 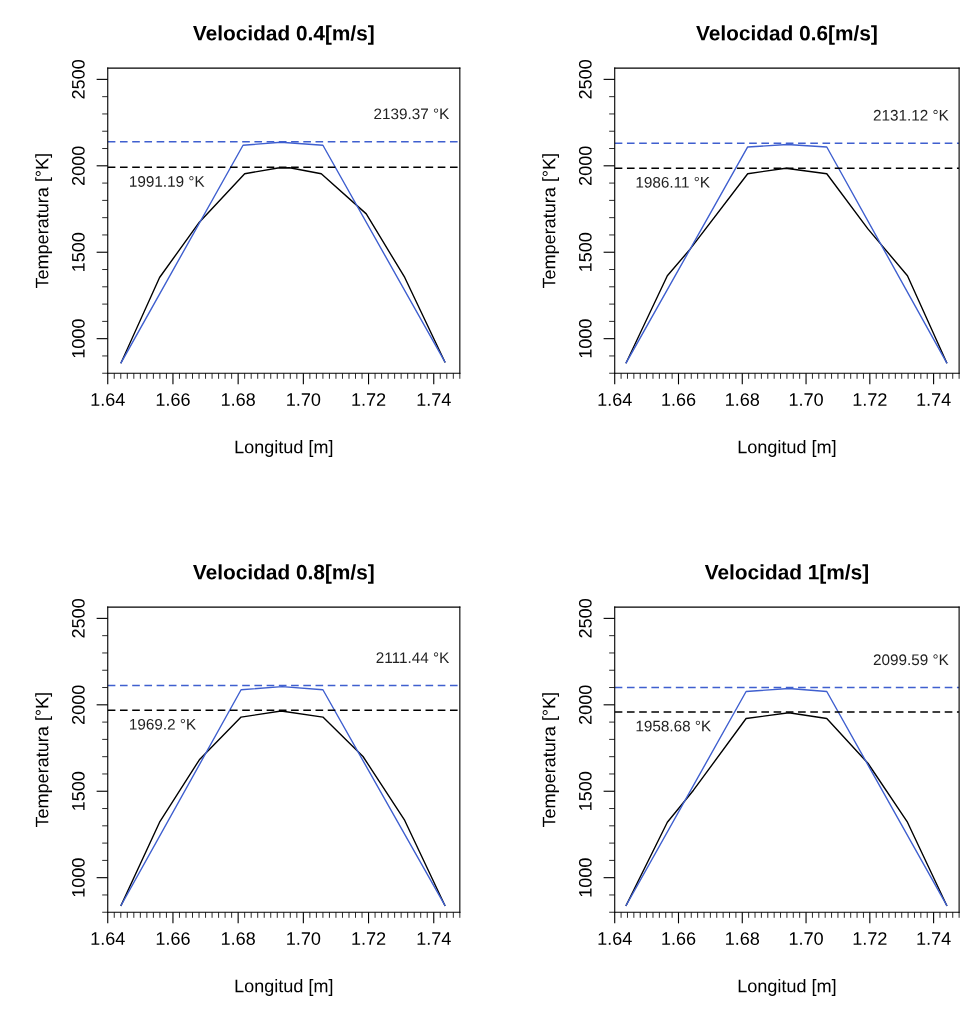 I want to click on chart-title: Velocidad 0.4[m/s], so click(x=283, y=35).